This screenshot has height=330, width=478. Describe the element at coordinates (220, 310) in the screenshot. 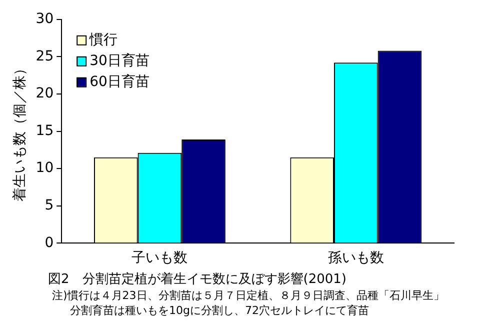

I see `text: 分割育苗は種いもを10gに分割し、72穴セルトレイにて育苗` at that location.